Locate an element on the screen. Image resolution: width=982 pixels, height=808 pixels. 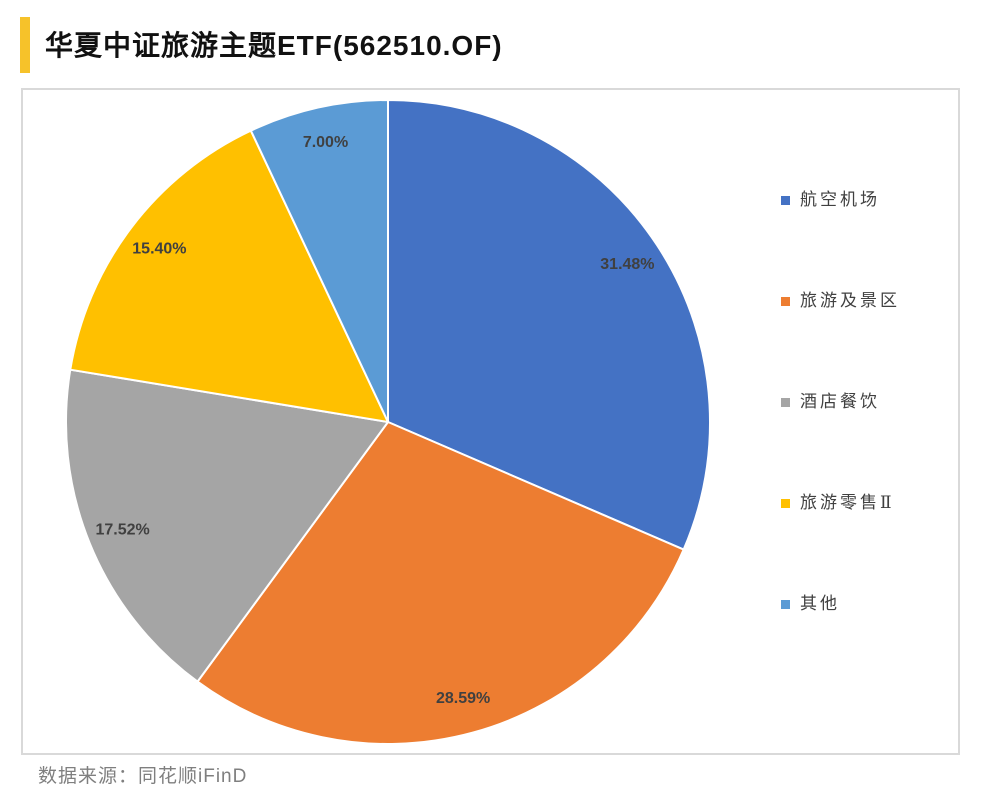
legend: 航空机场 旅游及景区 酒店餐饮 旅游零售Ⅱ 其他 is located at coordinates (840, 402).